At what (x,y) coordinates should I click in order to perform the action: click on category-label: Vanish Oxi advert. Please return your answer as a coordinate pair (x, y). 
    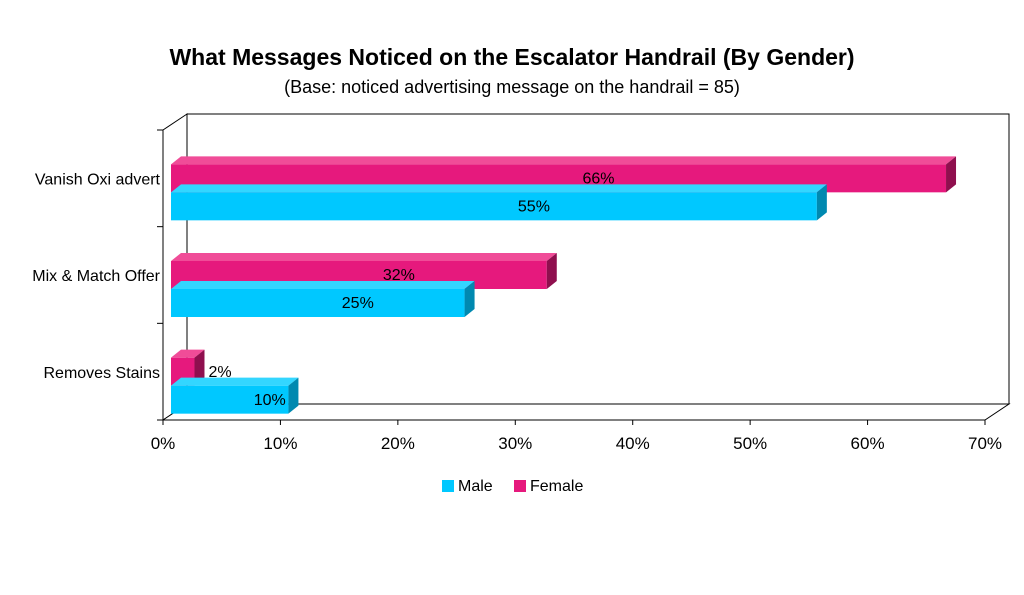
    Looking at the image, I should click on (98, 180).